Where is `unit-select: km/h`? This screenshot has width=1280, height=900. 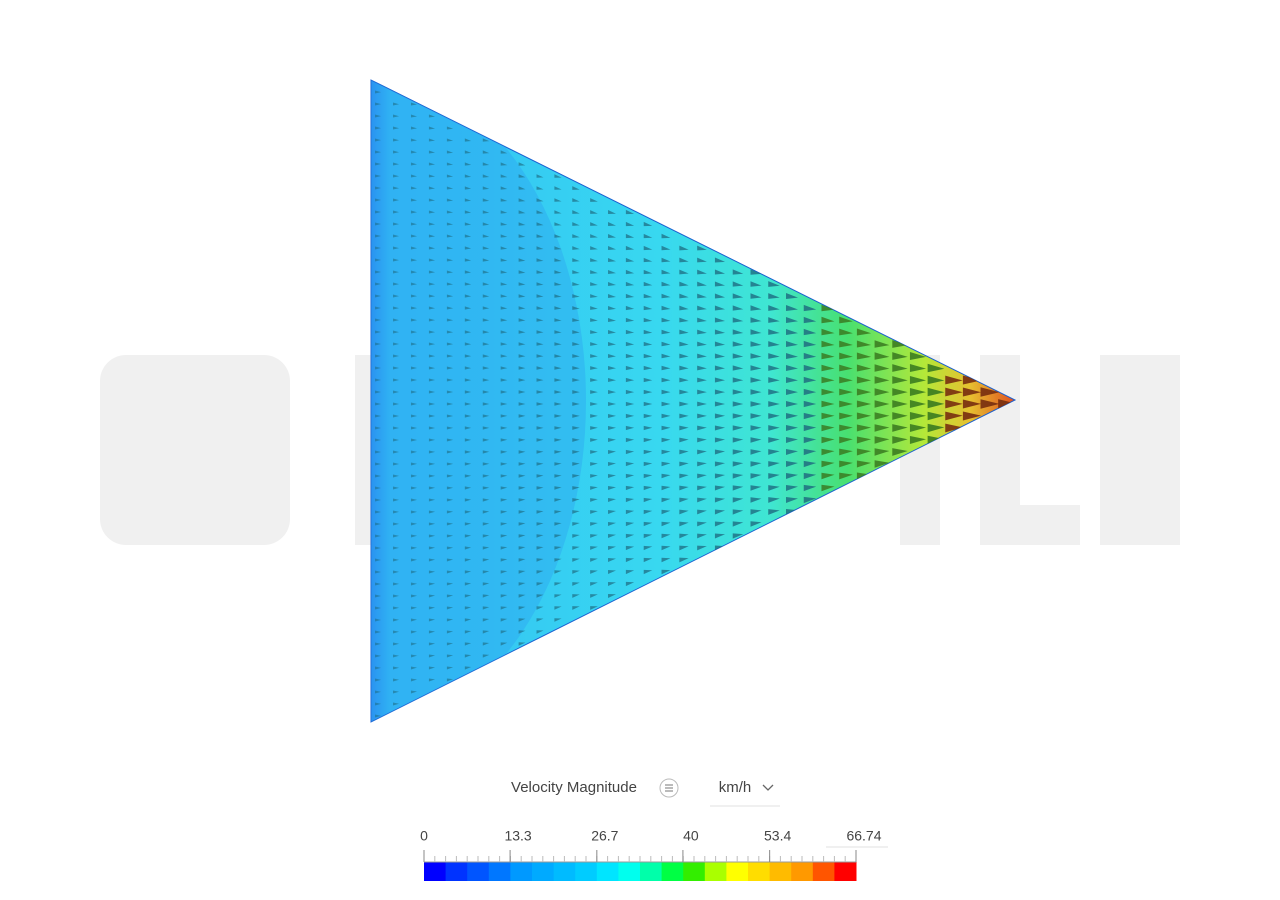 unit-select: km/h is located at coordinates (735, 787).